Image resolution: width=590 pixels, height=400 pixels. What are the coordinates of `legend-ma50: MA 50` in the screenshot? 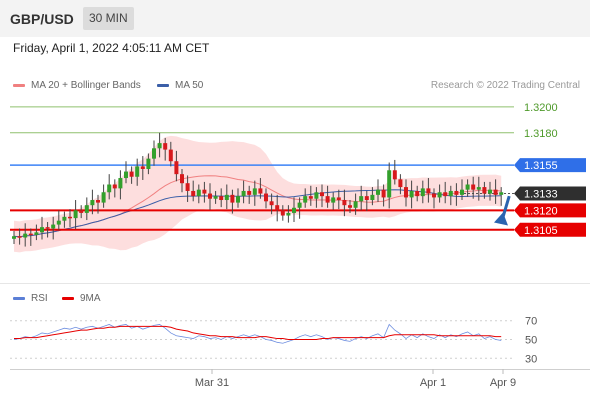 It's located at (180, 85).